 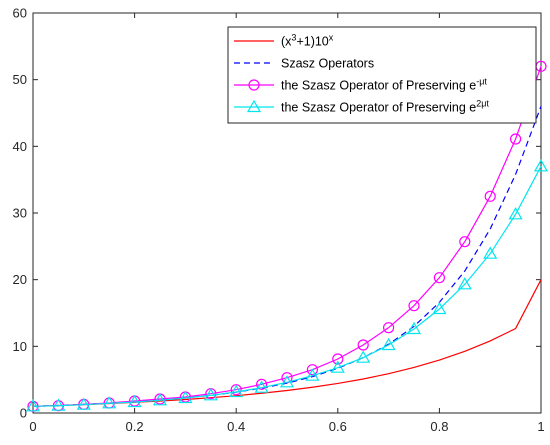 I want to click on y-tick-label: 10, so click(x=20, y=346).